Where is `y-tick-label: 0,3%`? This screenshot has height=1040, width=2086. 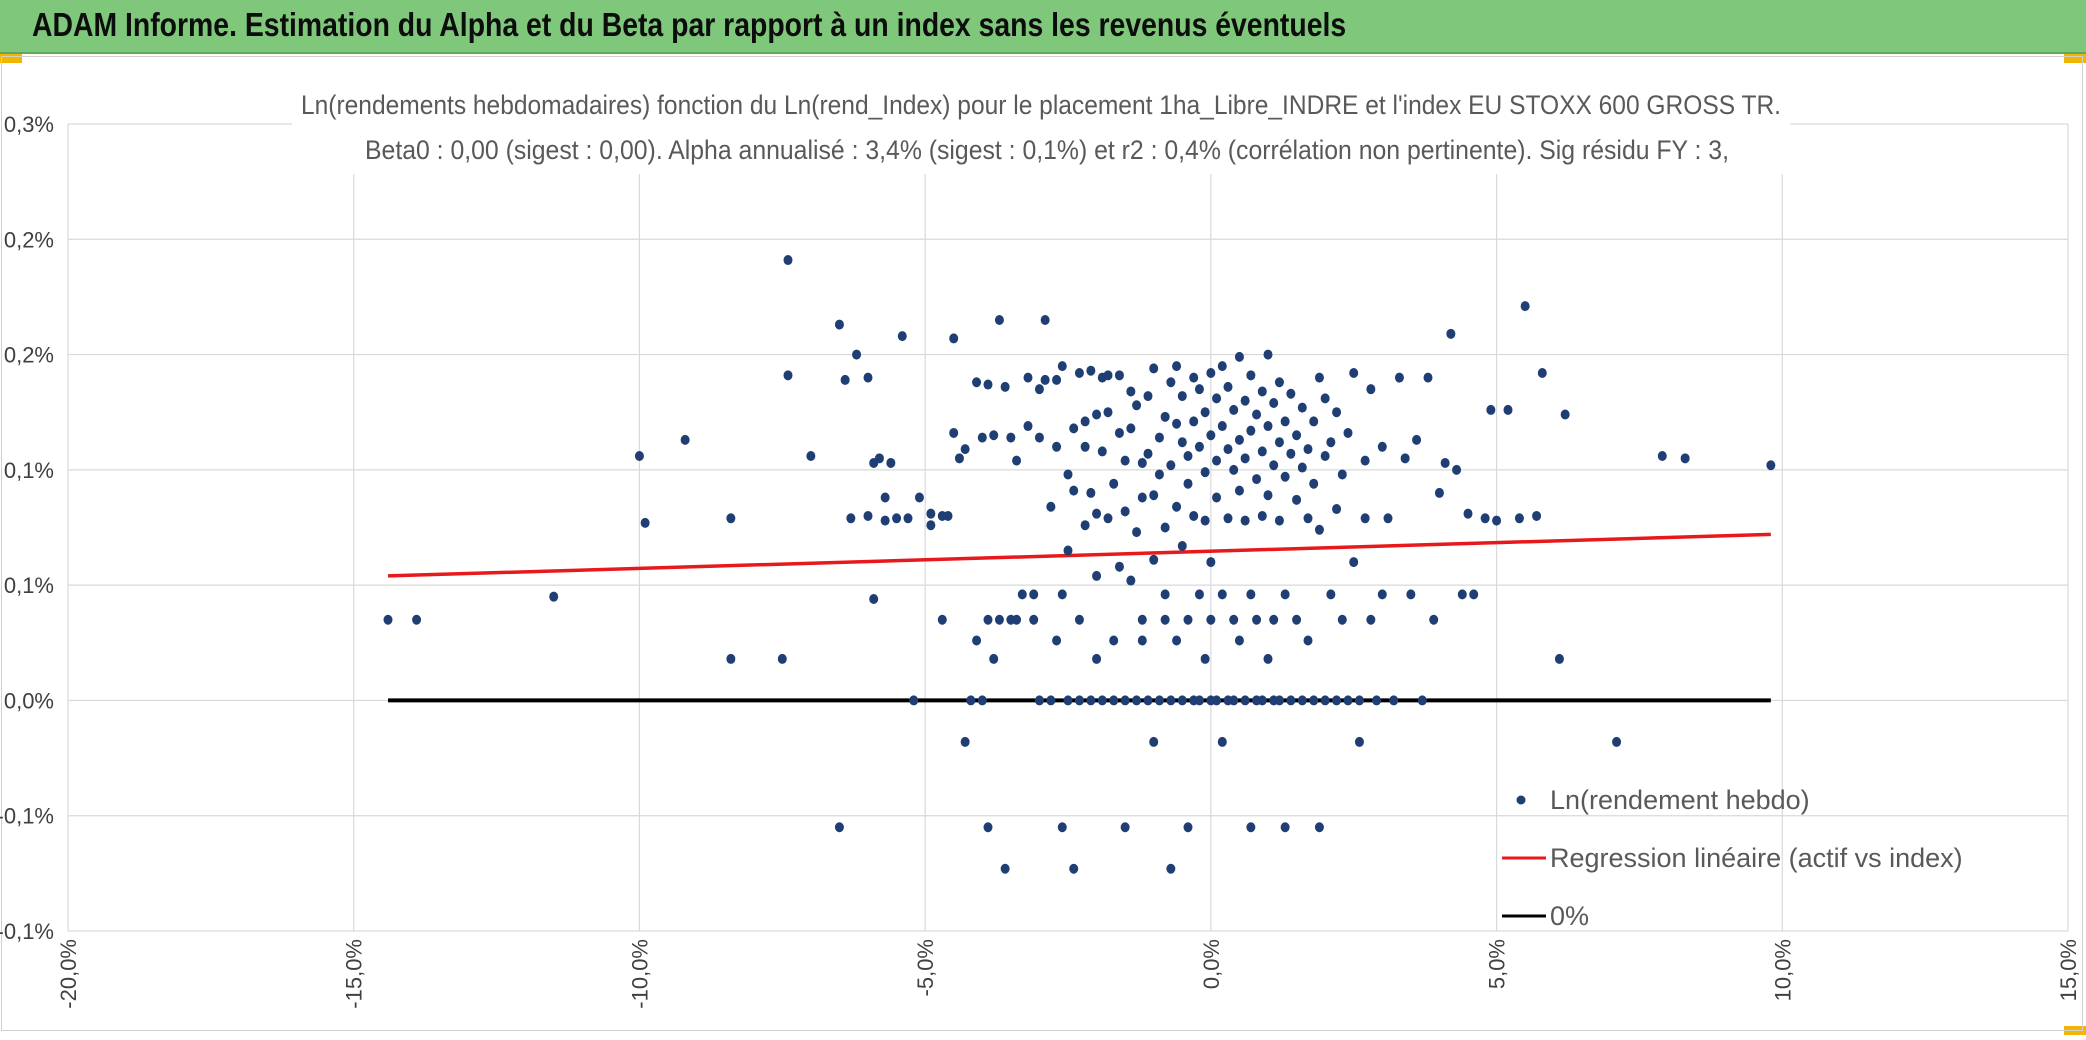
y-tick-label: 0,3% is located at coordinates (29, 124).